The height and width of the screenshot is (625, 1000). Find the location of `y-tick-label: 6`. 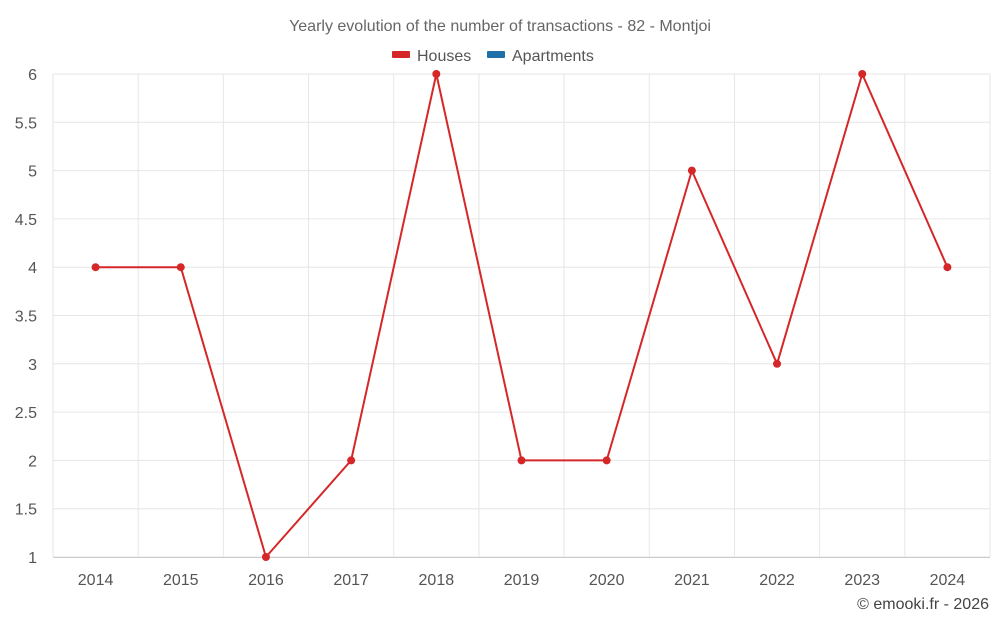

y-tick-label: 6 is located at coordinates (32, 75).